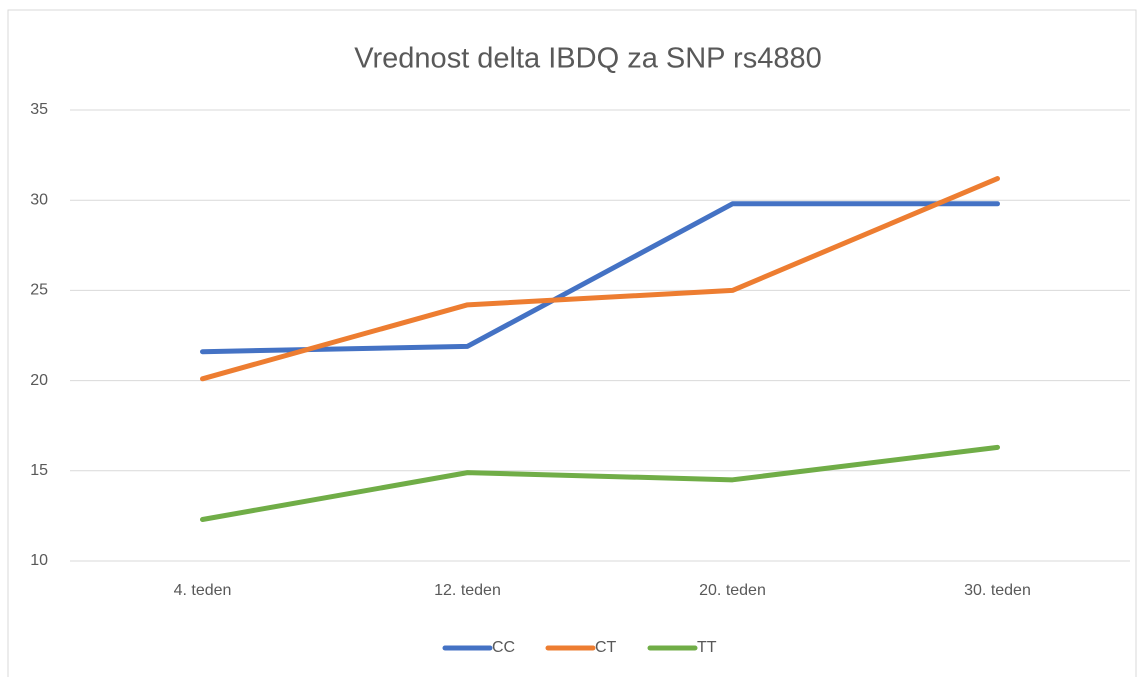 The image size is (1148, 677). Describe the element at coordinates (606, 647) in the screenshot. I see `legend-label: CT` at that location.